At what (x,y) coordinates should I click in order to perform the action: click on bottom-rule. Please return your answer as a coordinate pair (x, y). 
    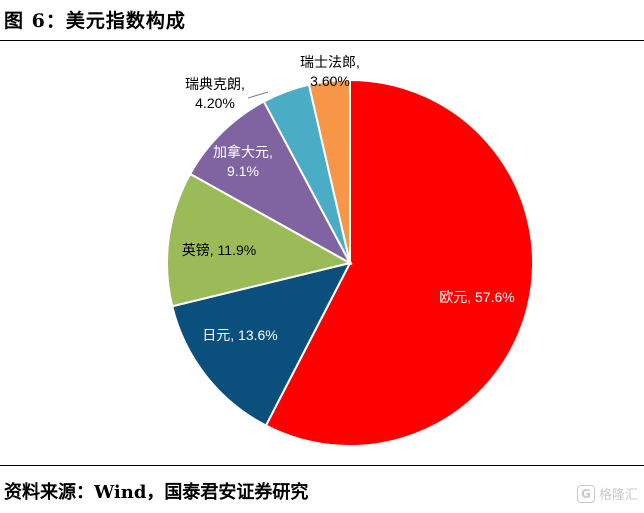
    Looking at the image, I should click on (322, 465).